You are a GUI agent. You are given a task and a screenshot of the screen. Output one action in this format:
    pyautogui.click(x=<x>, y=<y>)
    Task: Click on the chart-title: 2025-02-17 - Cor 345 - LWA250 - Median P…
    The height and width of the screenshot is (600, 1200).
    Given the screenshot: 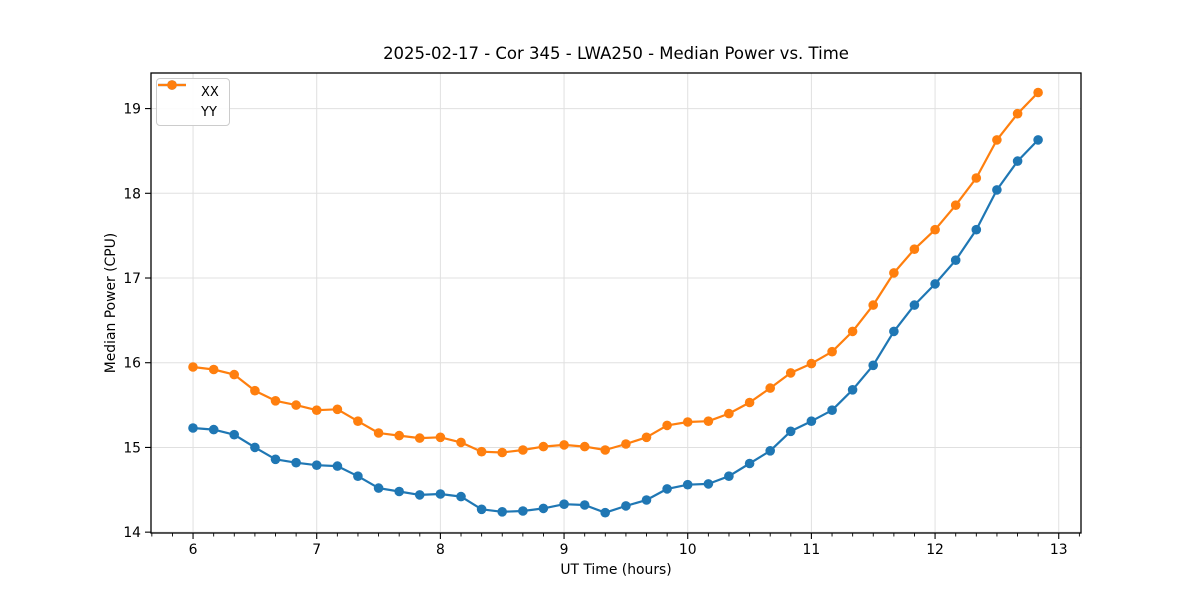 What is the action you would take?
    pyautogui.click(x=616, y=53)
    